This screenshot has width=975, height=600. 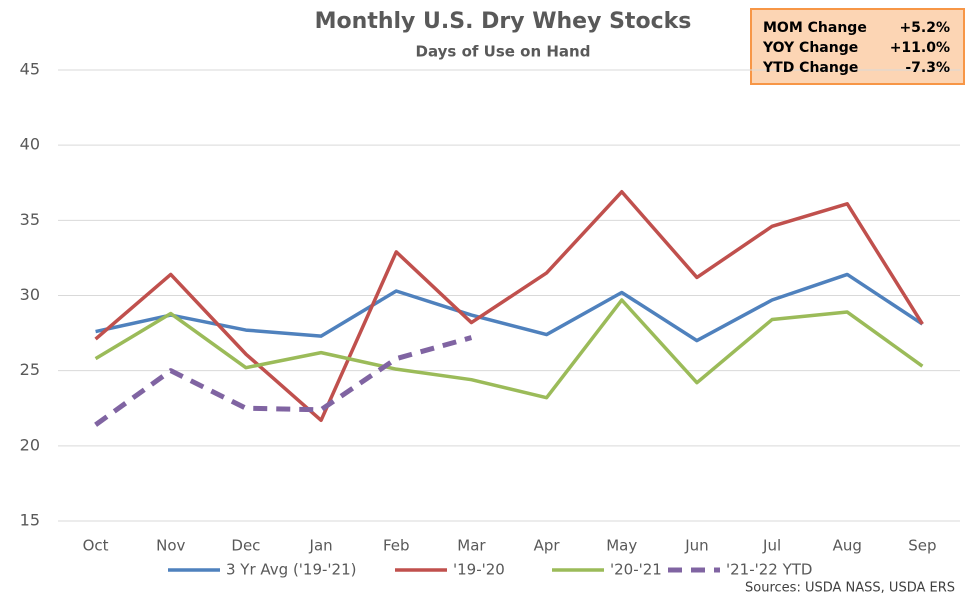 What do you see at coordinates (479, 570) in the screenshot?
I see `legend-label: '19-'20` at bounding box center [479, 570].